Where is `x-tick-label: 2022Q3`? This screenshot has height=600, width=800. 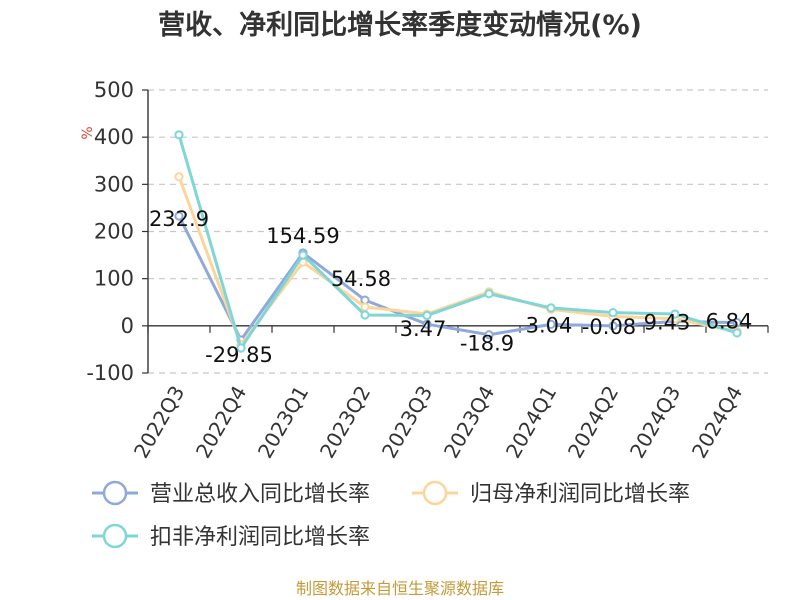 x-tick-label: 2022Q3 is located at coordinates (159, 422).